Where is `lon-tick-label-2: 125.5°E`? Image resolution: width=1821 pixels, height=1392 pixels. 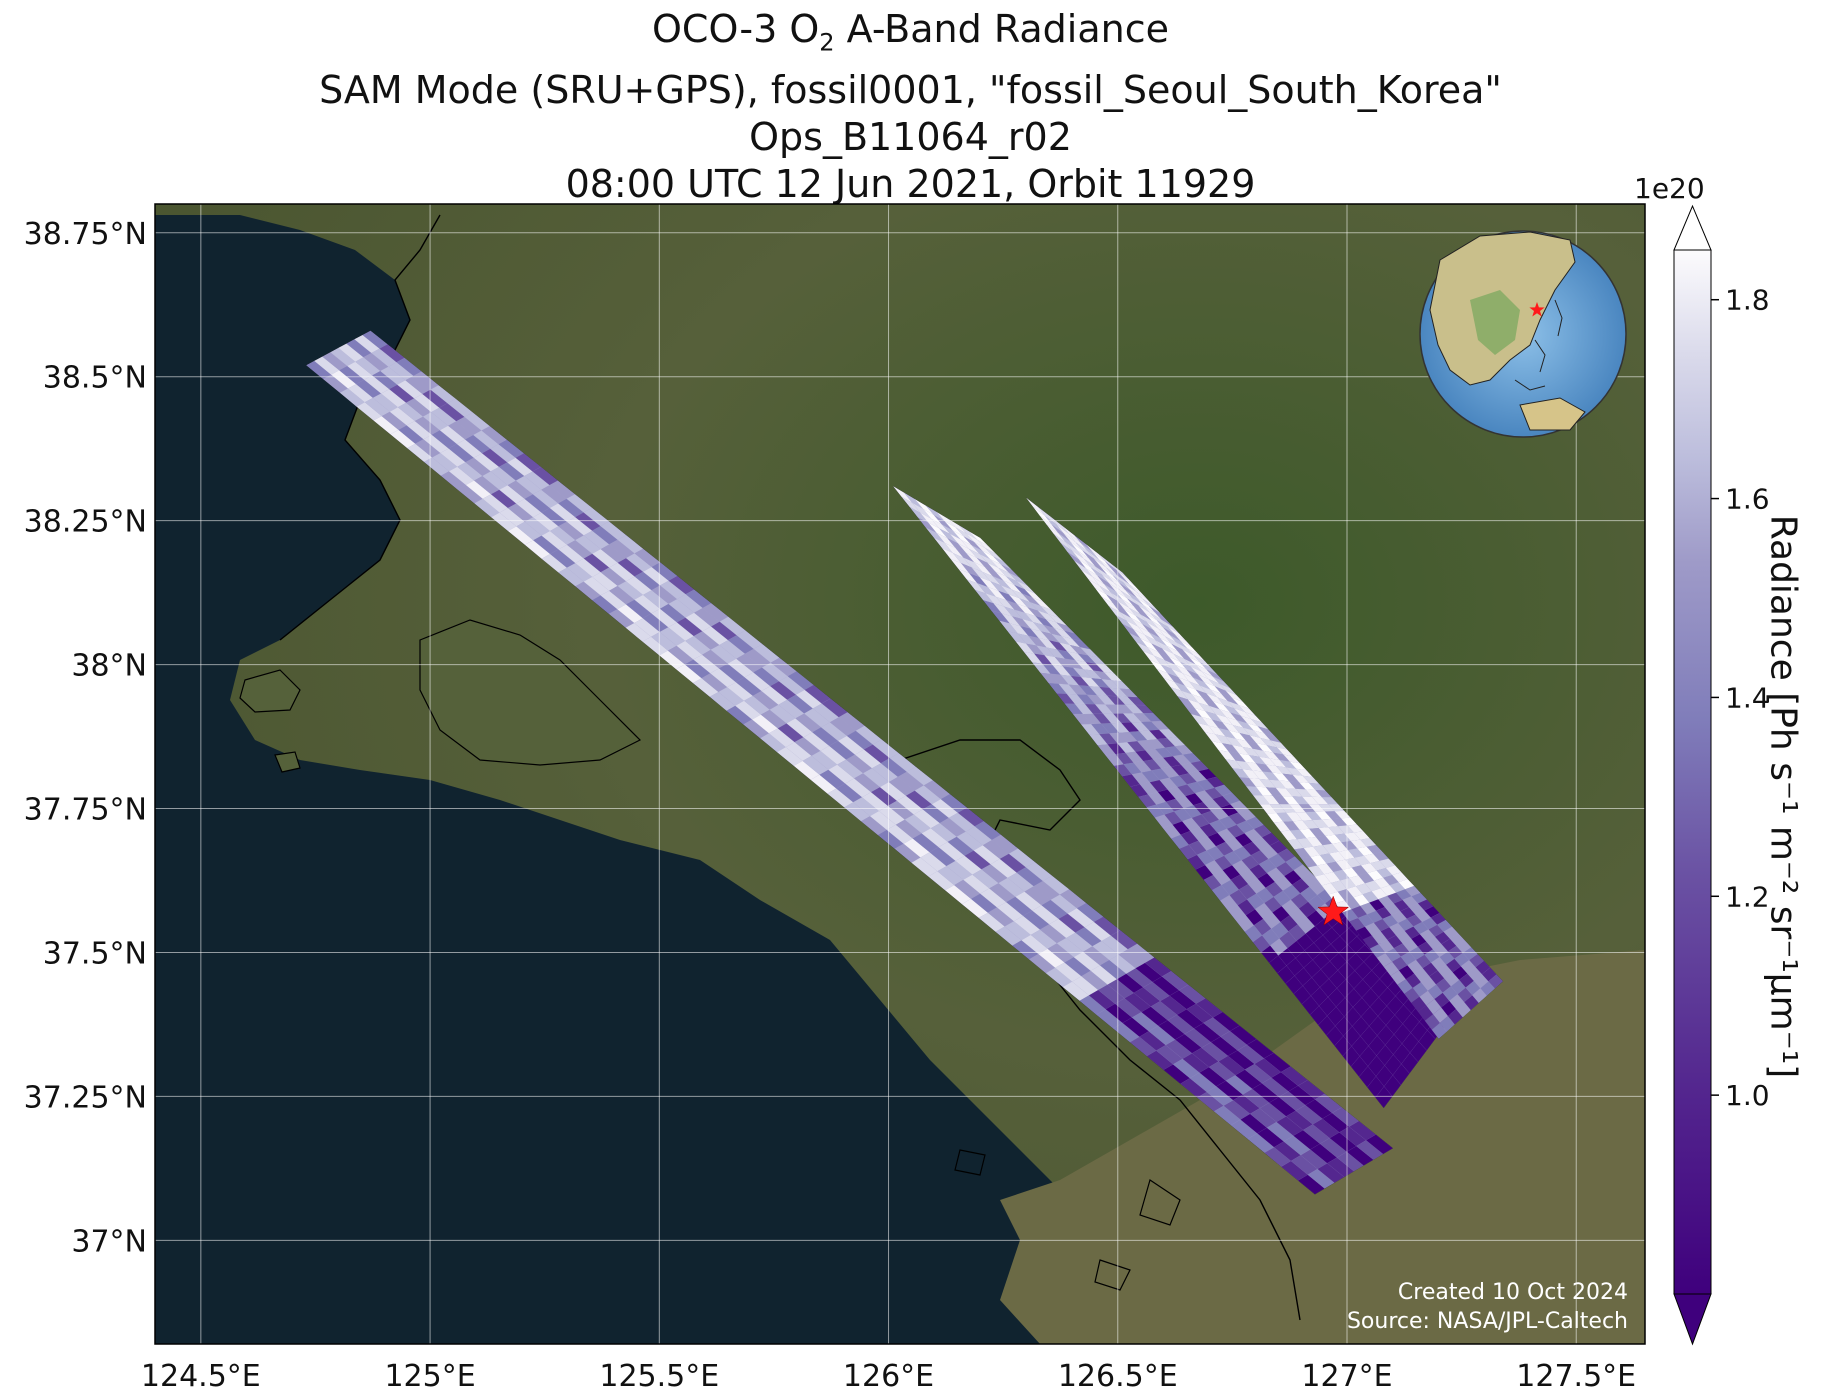 lon-tick-label-2: 125.5°E is located at coordinates (659, 1375).